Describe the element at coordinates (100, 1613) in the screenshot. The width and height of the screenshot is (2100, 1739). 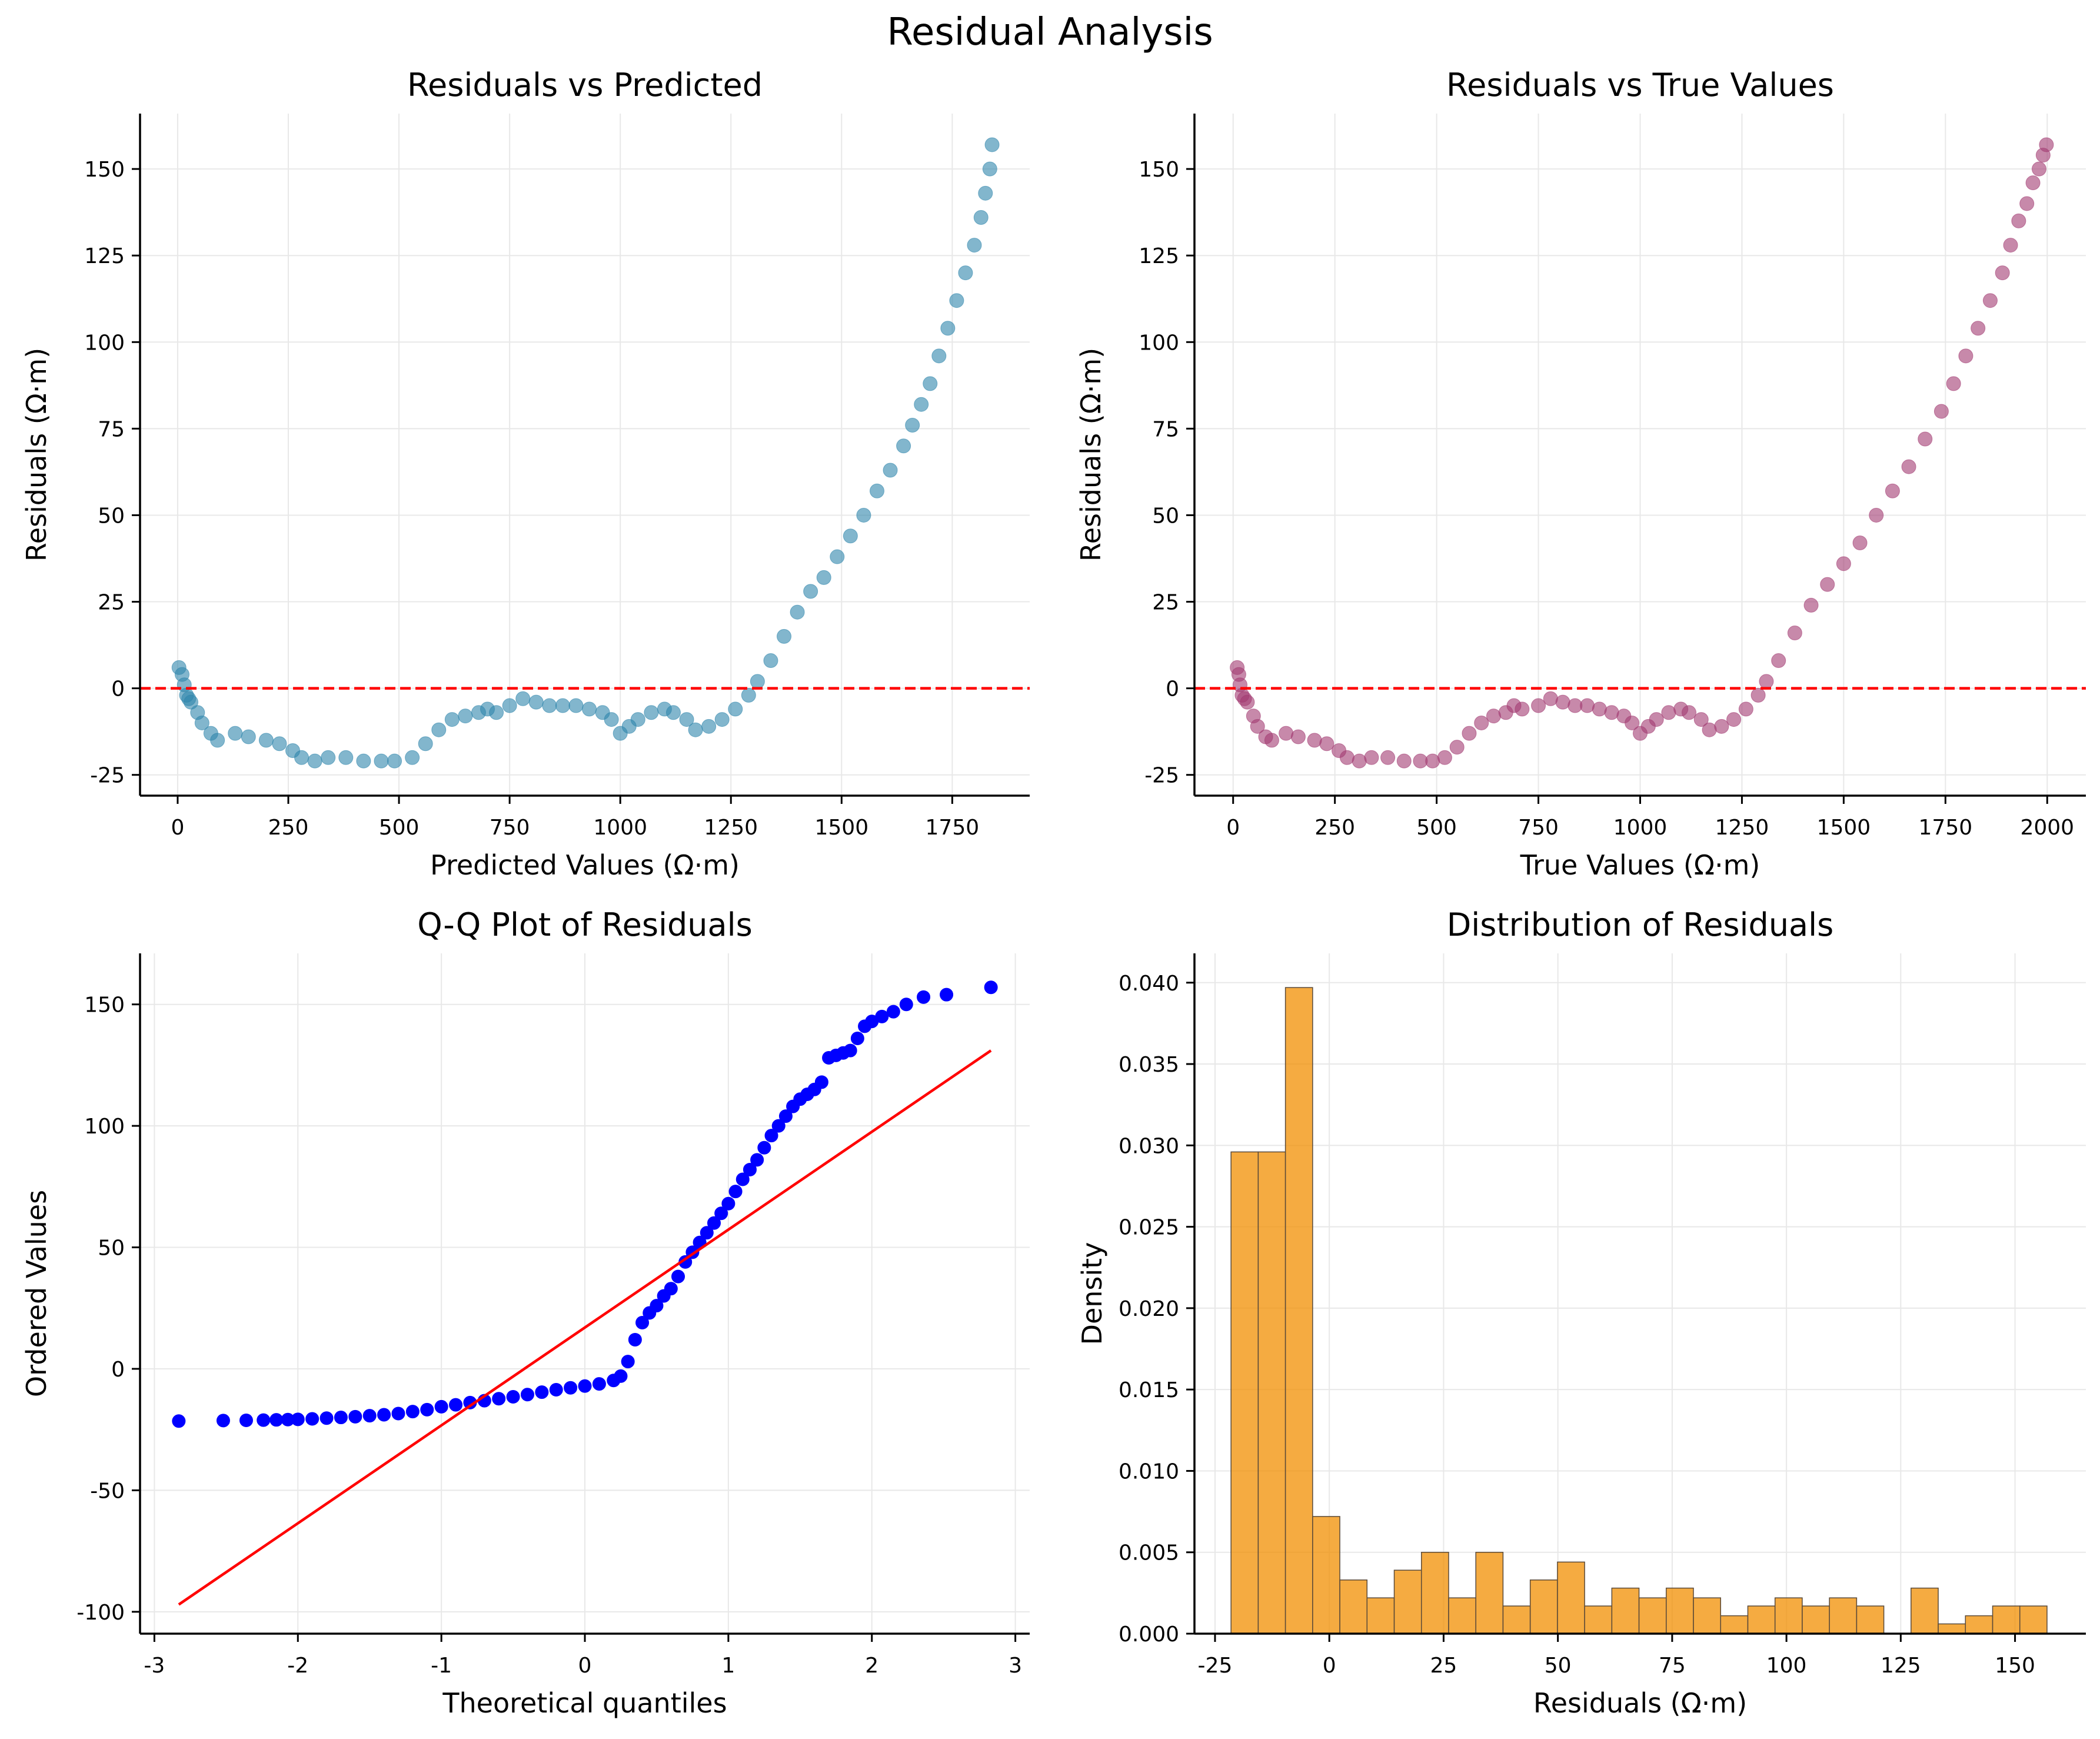
I see `y-tick-label: -100` at that location.